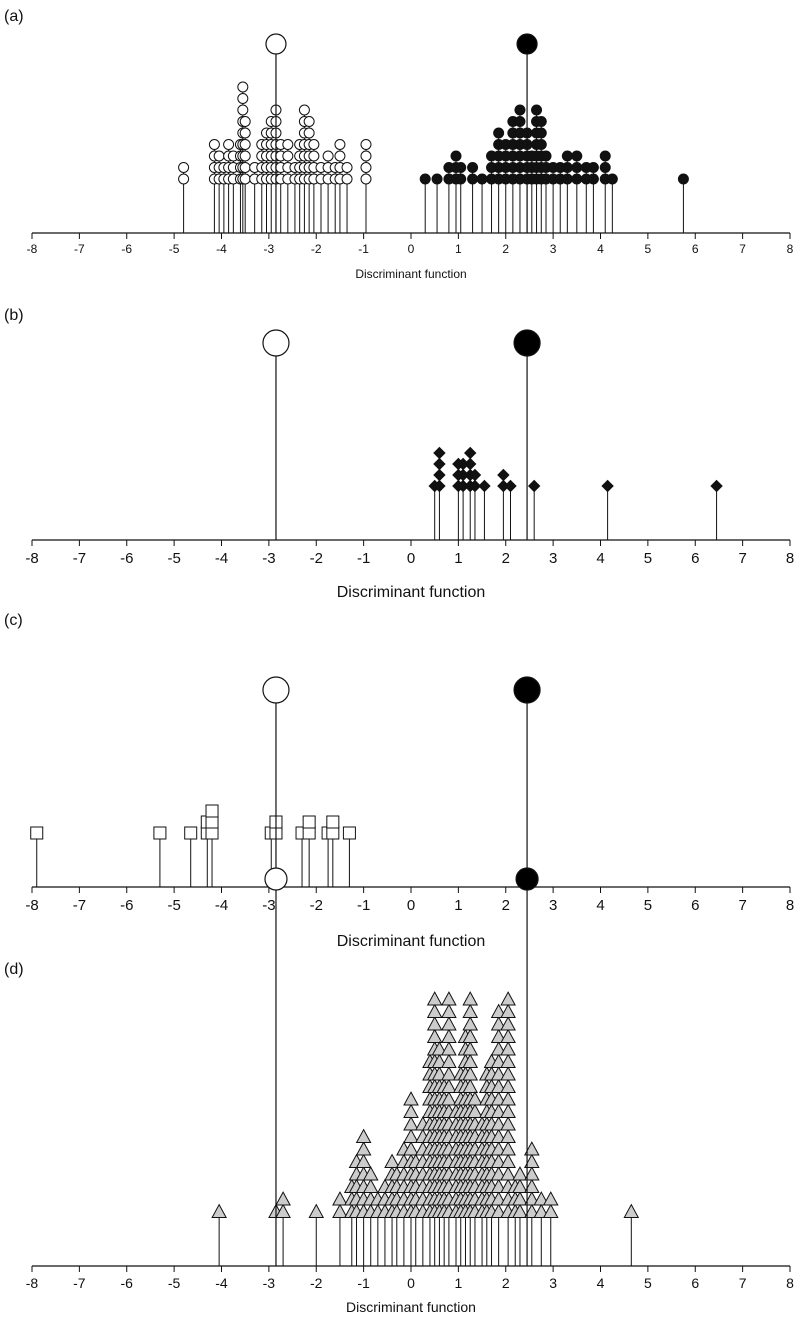  Describe the element at coordinates (14, 969) in the screenshot. I see `panel-label: (d)` at that location.